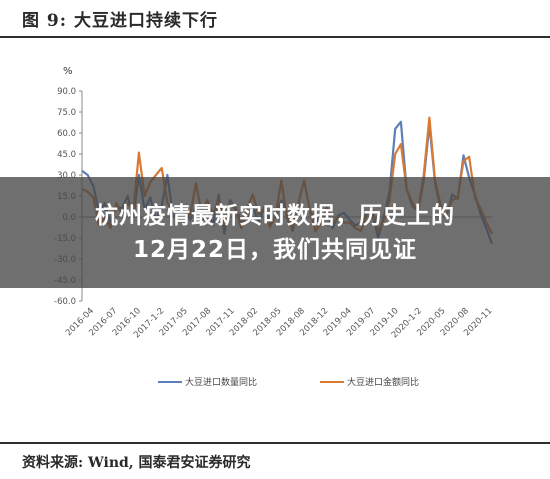  What do you see at coordinates (275, 443) in the screenshot?
I see `bottom-rule` at bounding box center [275, 443].